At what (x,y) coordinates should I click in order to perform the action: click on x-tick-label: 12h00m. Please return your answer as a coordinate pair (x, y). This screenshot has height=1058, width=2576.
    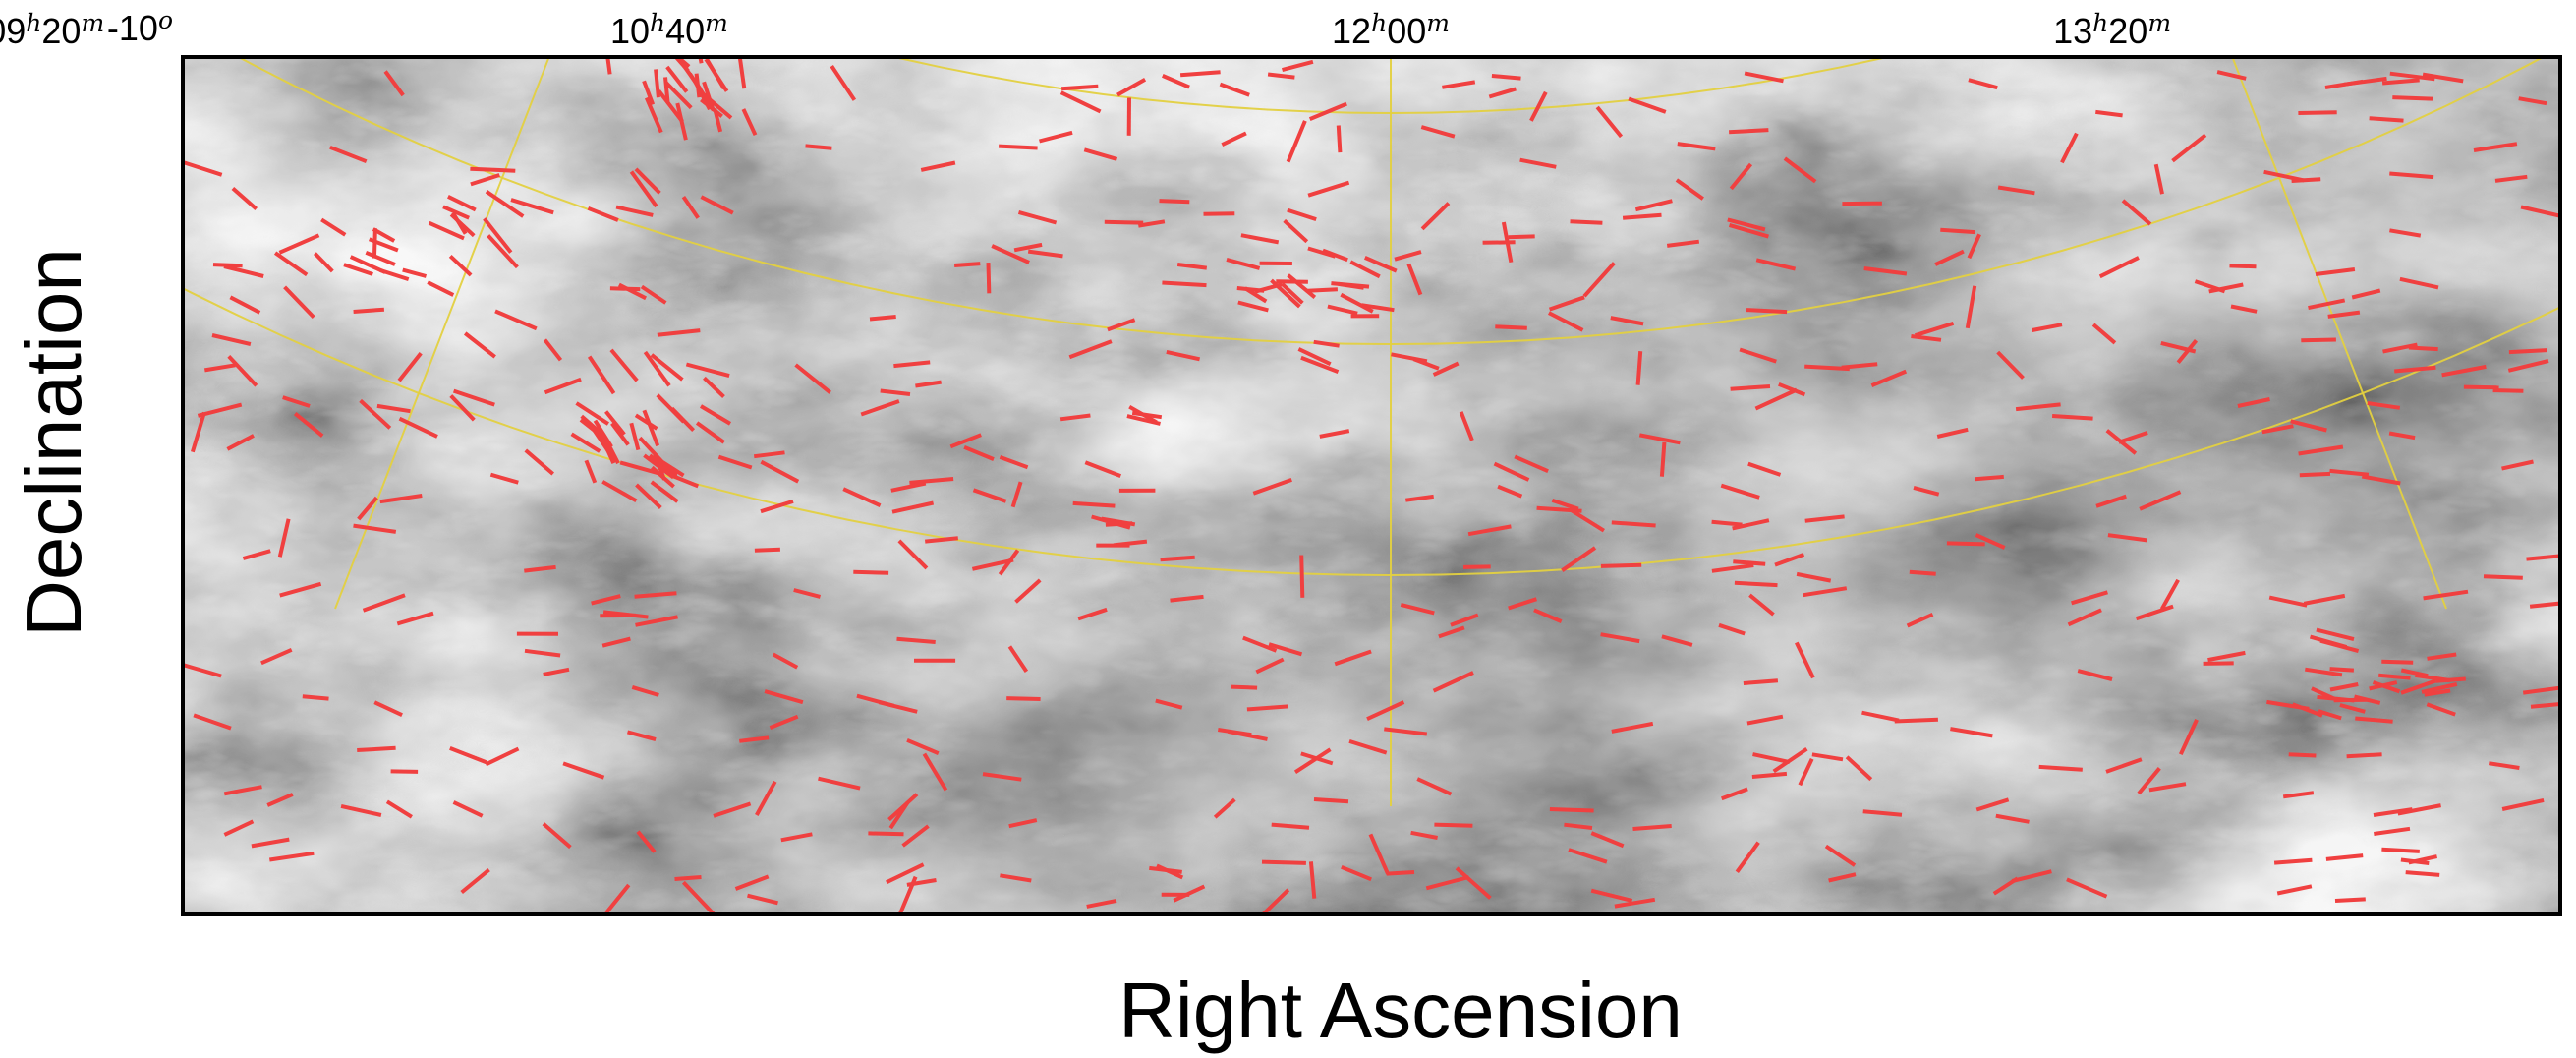
    Looking at the image, I should click on (1391, 30).